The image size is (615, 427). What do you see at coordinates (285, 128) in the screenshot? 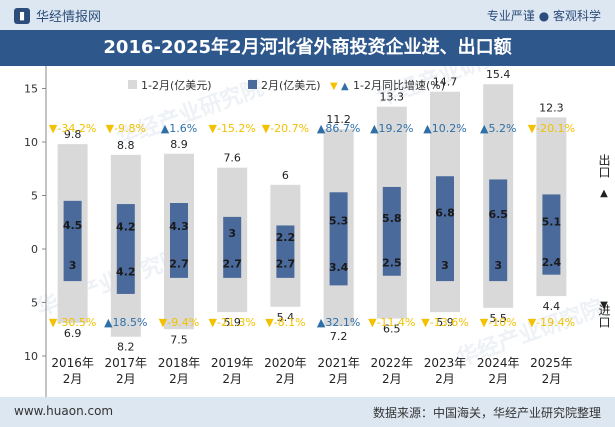
I see `label-export-growth: ▼-20.7%` at bounding box center [285, 128].